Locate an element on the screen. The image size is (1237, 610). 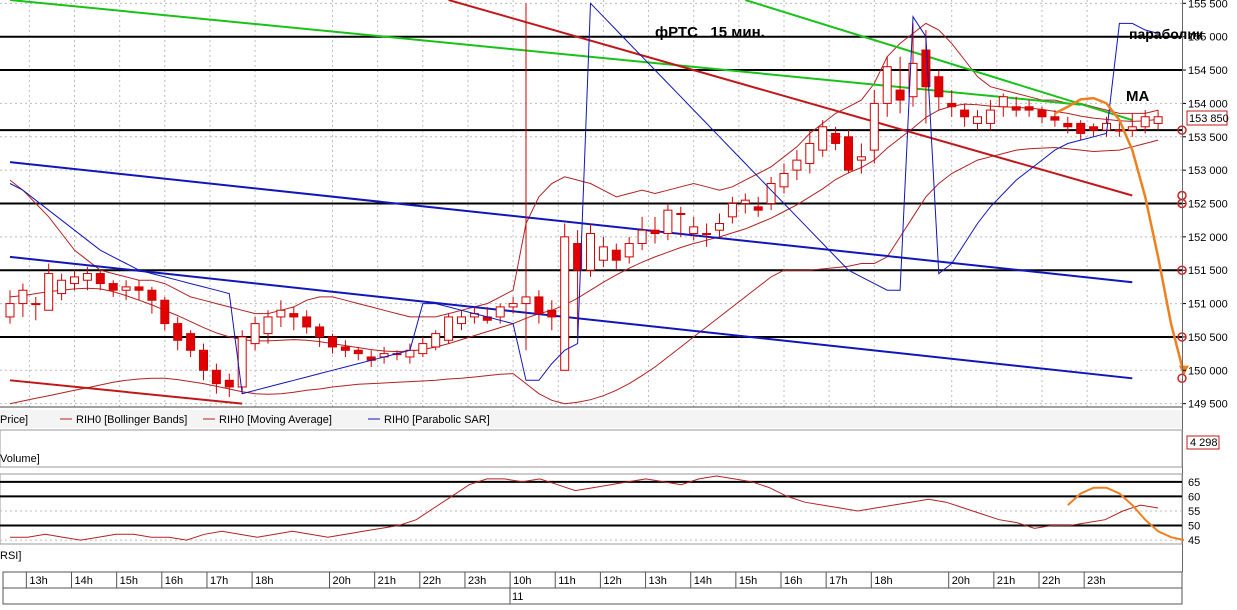
legend-item: RIH0 [Bollinger Bands] is located at coordinates (131, 420).